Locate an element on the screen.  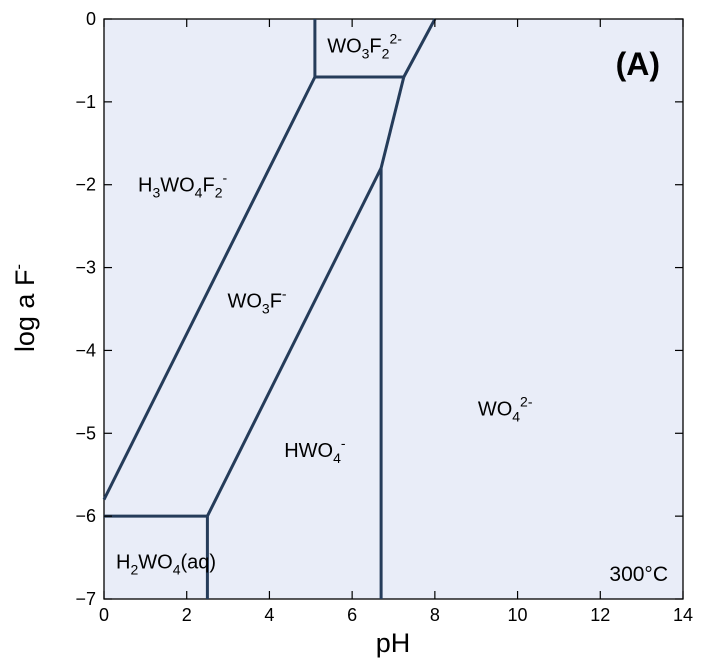
field-label: WO42- is located at coordinates (505, 408).